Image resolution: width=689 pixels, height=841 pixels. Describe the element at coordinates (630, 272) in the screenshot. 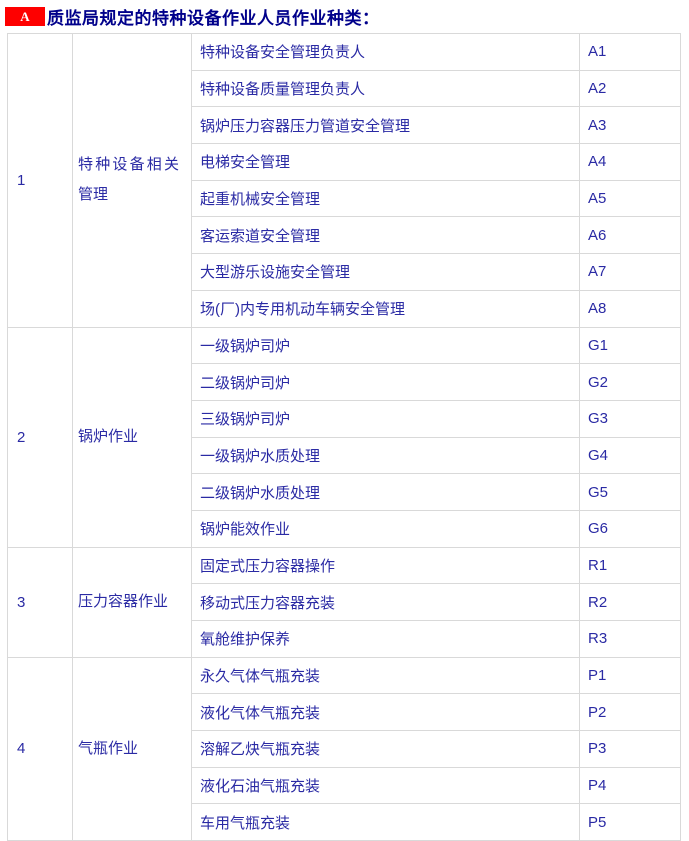

I see `job-code-cell: A7` at that location.